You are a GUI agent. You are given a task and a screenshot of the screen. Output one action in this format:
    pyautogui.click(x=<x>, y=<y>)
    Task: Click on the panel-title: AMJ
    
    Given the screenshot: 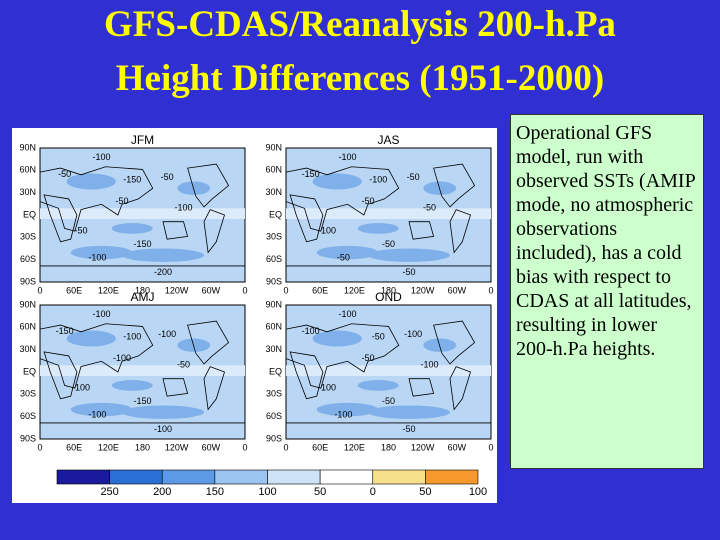 What is the action you would take?
    pyautogui.click(x=143, y=297)
    